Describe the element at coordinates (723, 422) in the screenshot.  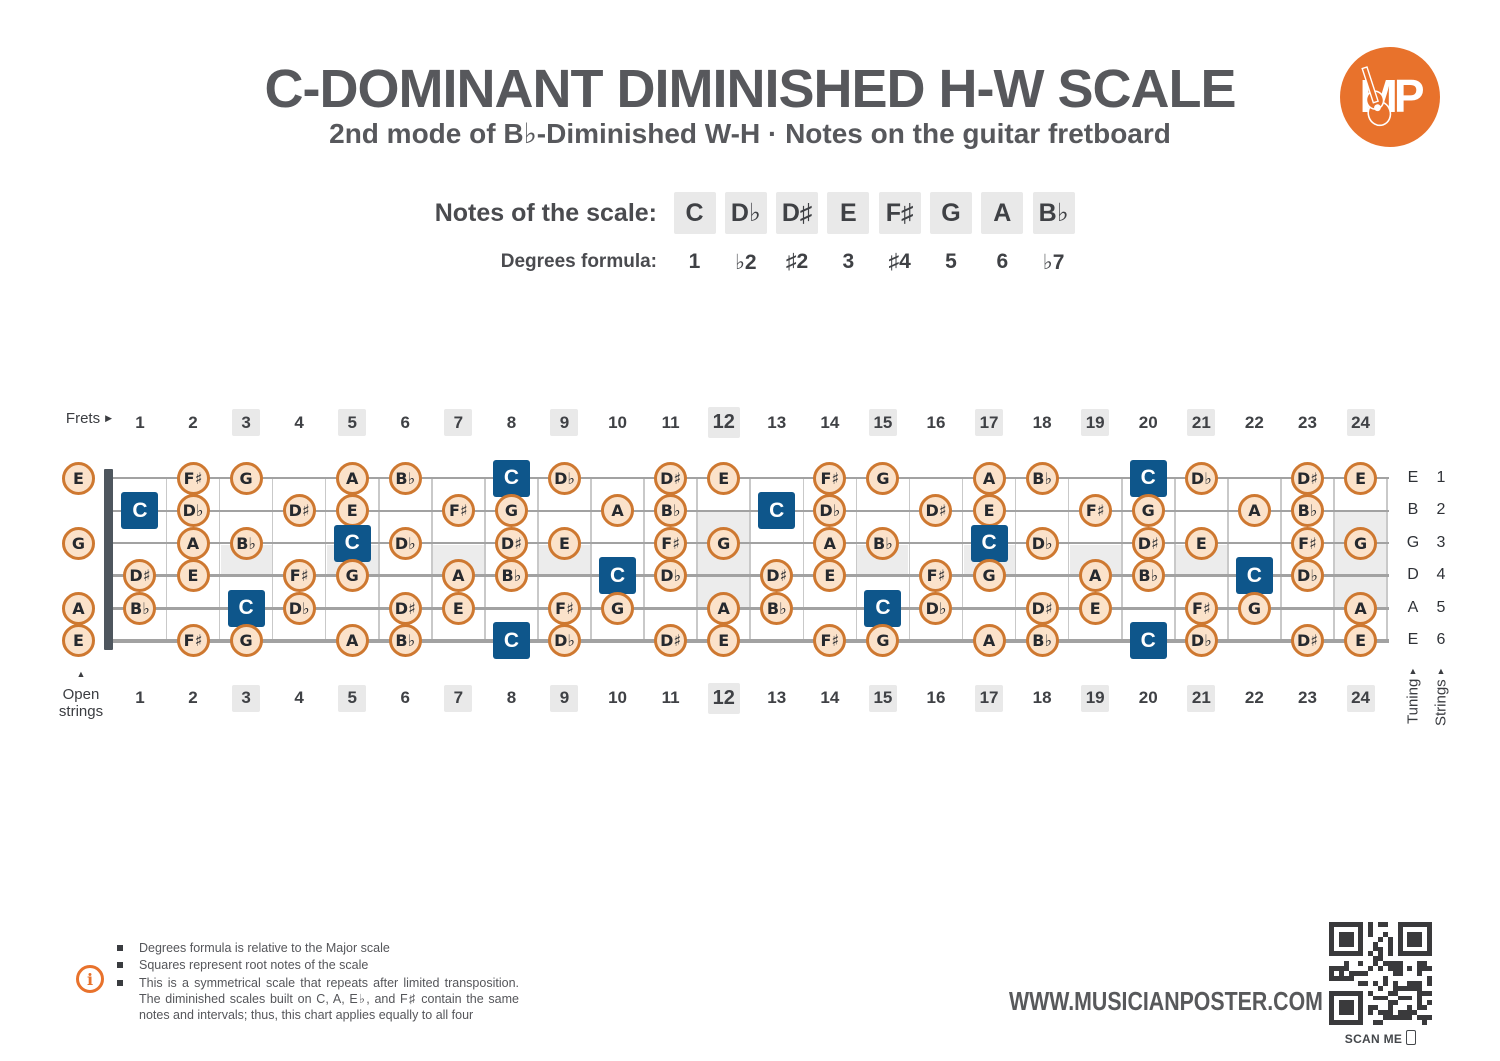
I see `fret-number: 12` at that location.